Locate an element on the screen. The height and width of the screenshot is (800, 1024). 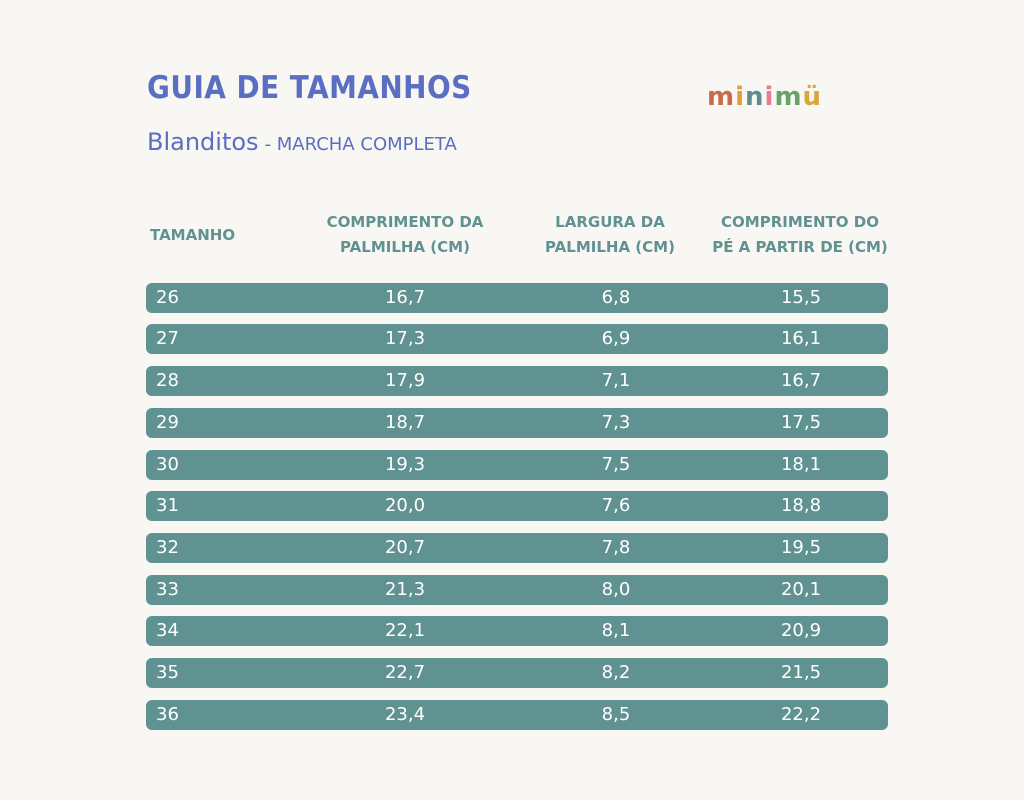
product-name: Blanditos is located at coordinates (203, 142).